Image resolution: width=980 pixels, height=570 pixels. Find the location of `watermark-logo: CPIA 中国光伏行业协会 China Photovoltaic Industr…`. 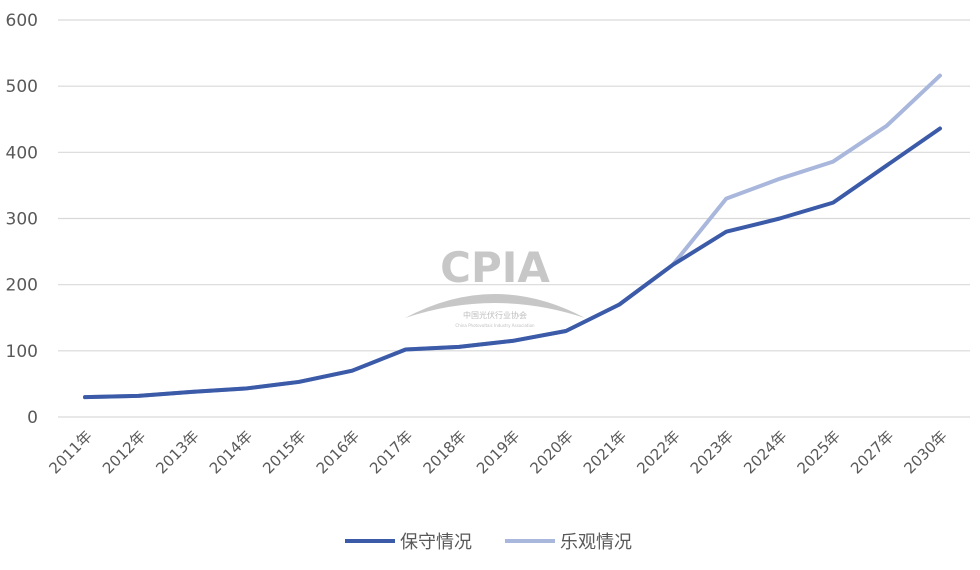

watermark-logo: CPIA 中国光伏行业协会 China Photovoltaic Industr… is located at coordinates (495, 285).